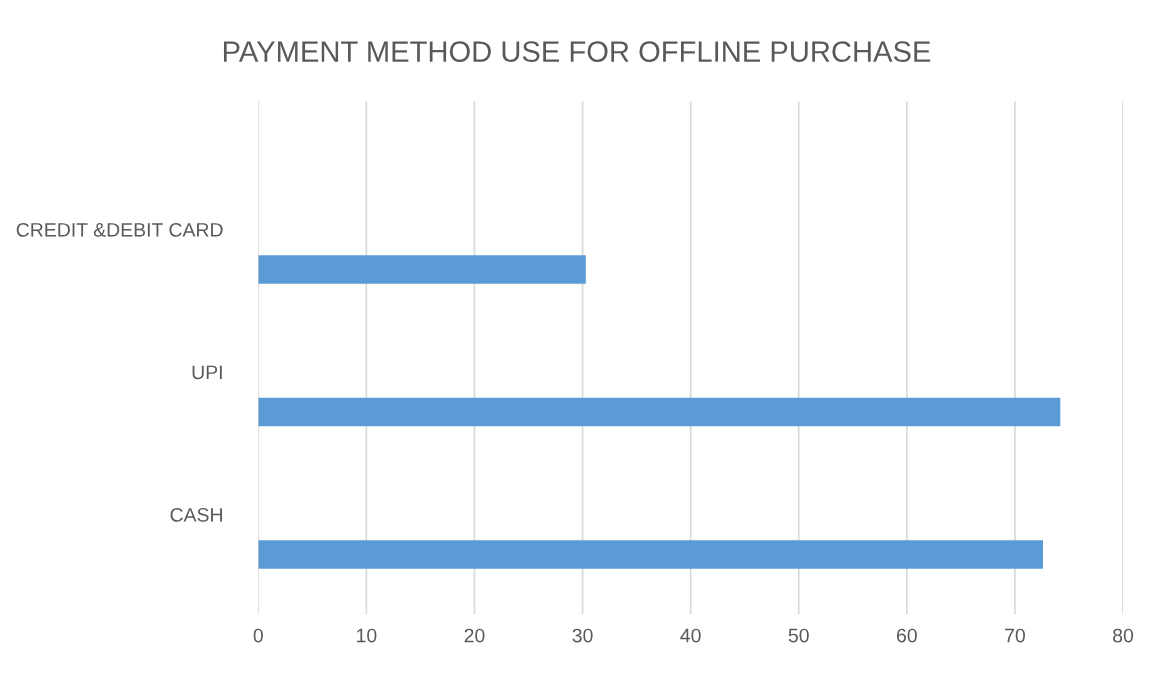 Image resolution: width=1153 pixels, height=675 pixels. I want to click on y-tick-label: CASH, so click(196, 514).